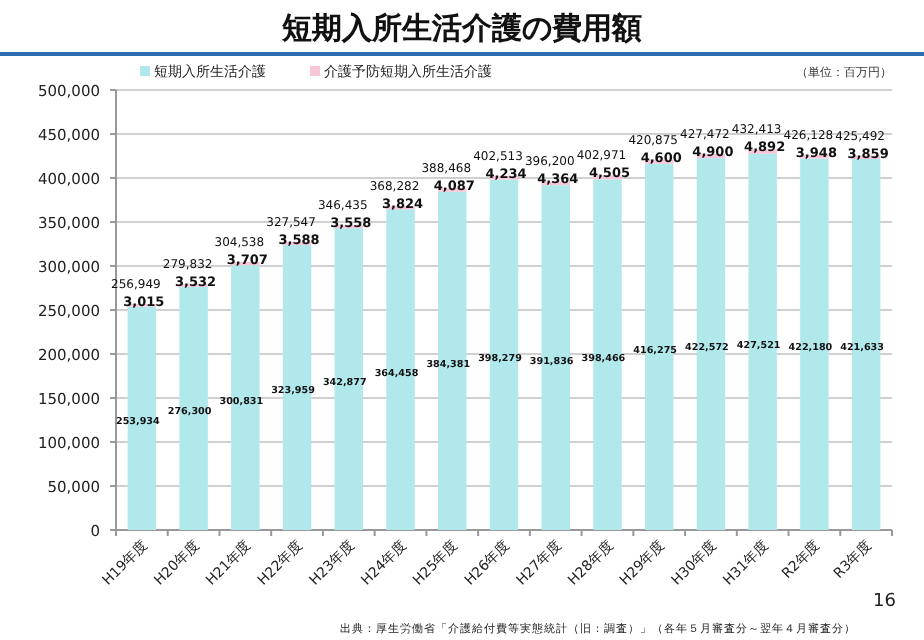 The height and width of the screenshot is (640, 924). I want to click on text: 16, so click(885, 602).